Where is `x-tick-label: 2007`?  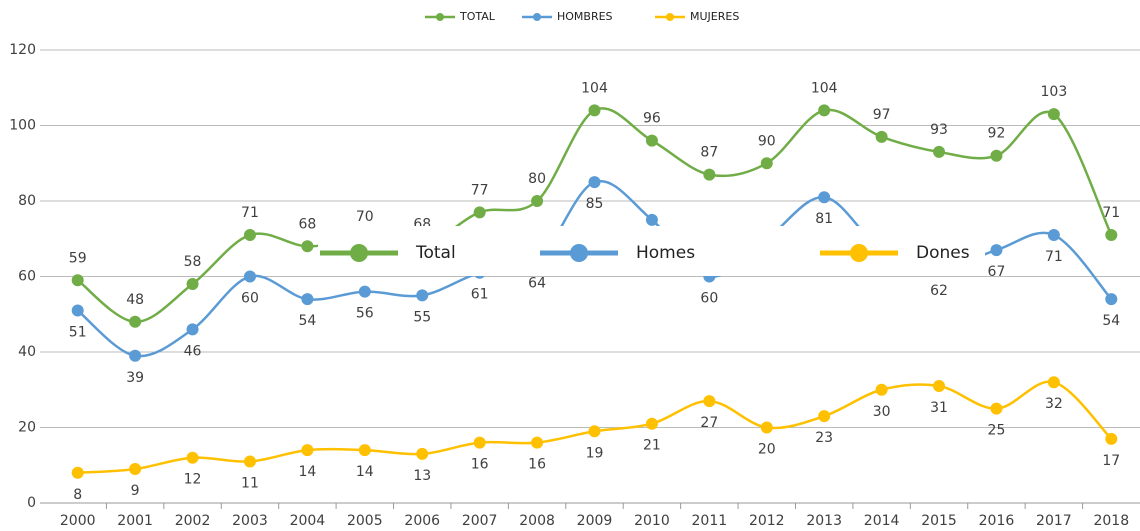 x-tick-label: 2007 is located at coordinates (480, 521).